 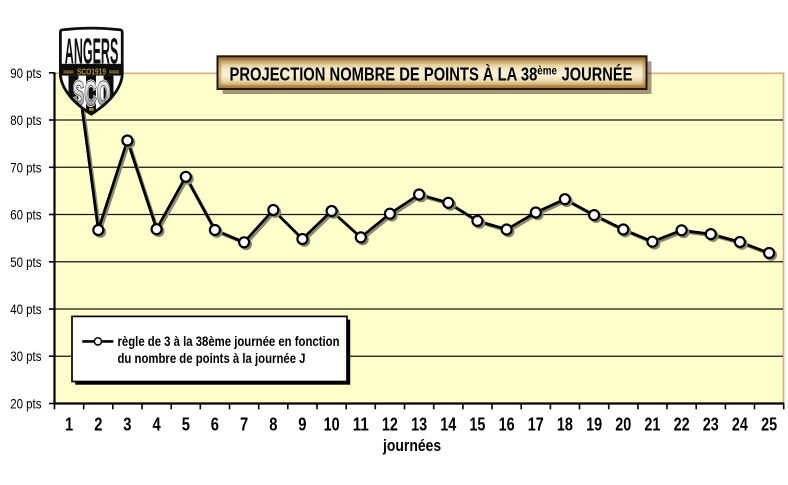 I want to click on svg-text: 5, so click(x=186, y=425).